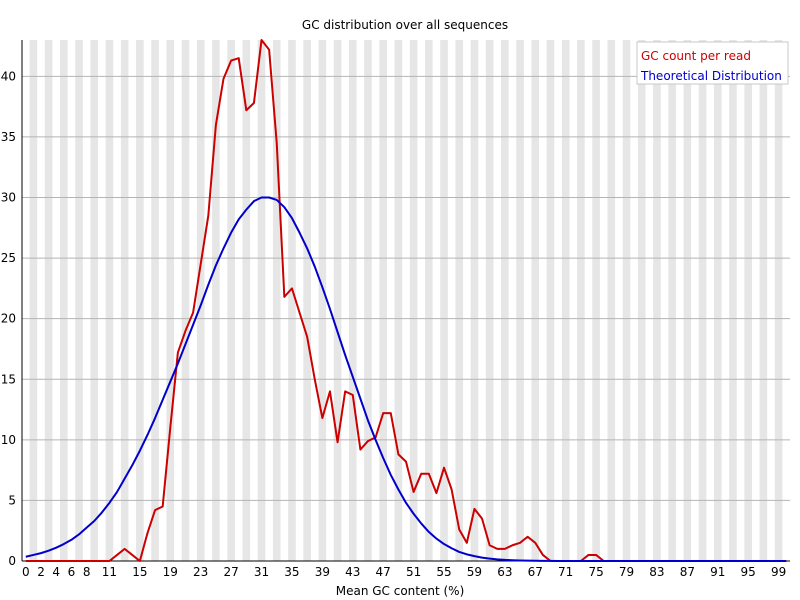 This screenshot has width=800, height=600. What do you see at coordinates (291, 572) in the screenshot?
I see `x-tick-label: 35` at bounding box center [291, 572].